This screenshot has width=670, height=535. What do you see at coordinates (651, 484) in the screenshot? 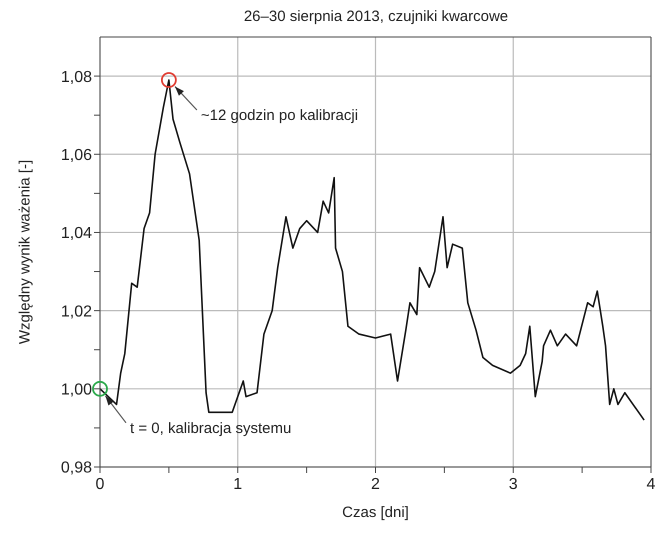
I see `x-tick-label: 4` at bounding box center [651, 484].